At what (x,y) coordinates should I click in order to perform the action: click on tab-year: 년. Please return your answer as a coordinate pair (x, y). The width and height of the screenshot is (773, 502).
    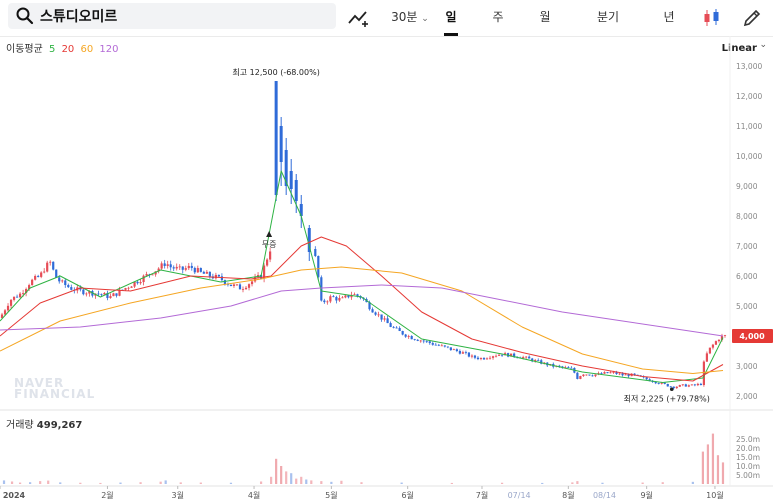
    Looking at the image, I should click on (669, 17).